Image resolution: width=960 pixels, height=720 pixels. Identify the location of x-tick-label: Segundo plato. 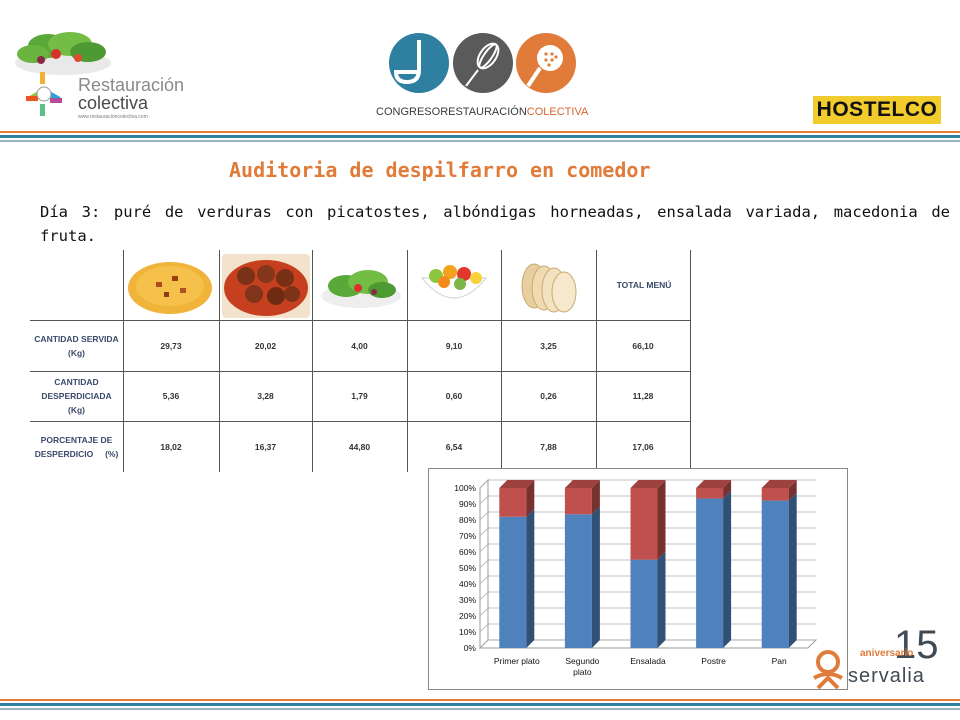
(582, 666).